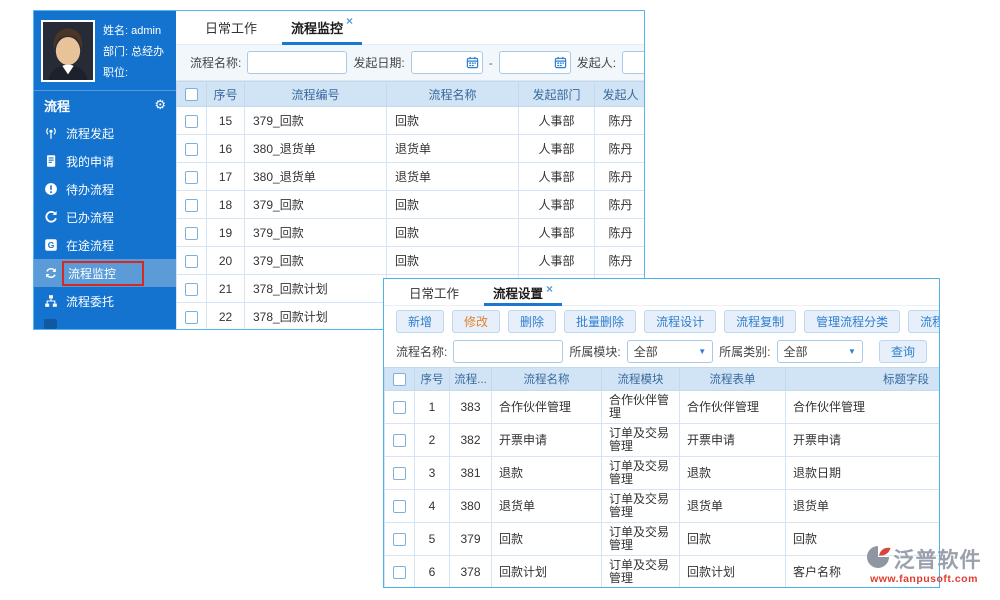 Image resolution: width=1000 pixels, height=600 pixels. Describe the element at coordinates (532, 321) in the screenshot. I see `delete-button: 删除` at that location.